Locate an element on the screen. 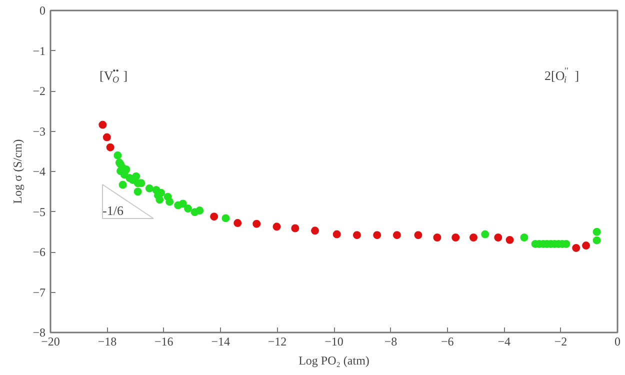 The width and height of the screenshot is (625, 375). y-tick-label: −3 is located at coordinates (39, 131).